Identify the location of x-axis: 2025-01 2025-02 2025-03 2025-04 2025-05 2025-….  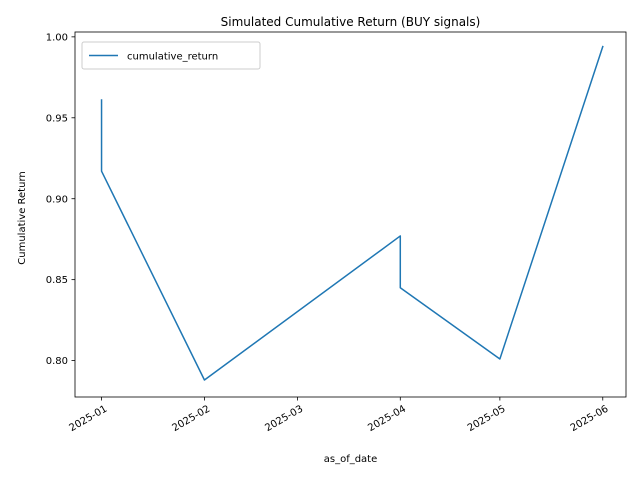
(339, 415).